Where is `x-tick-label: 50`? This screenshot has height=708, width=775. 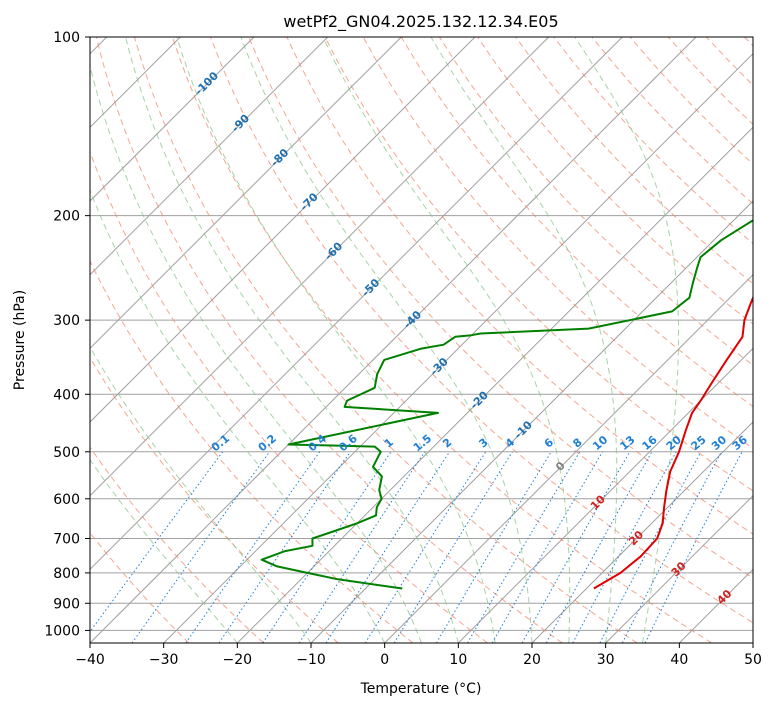 x-tick-label: 50 is located at coordinates (753, 660).